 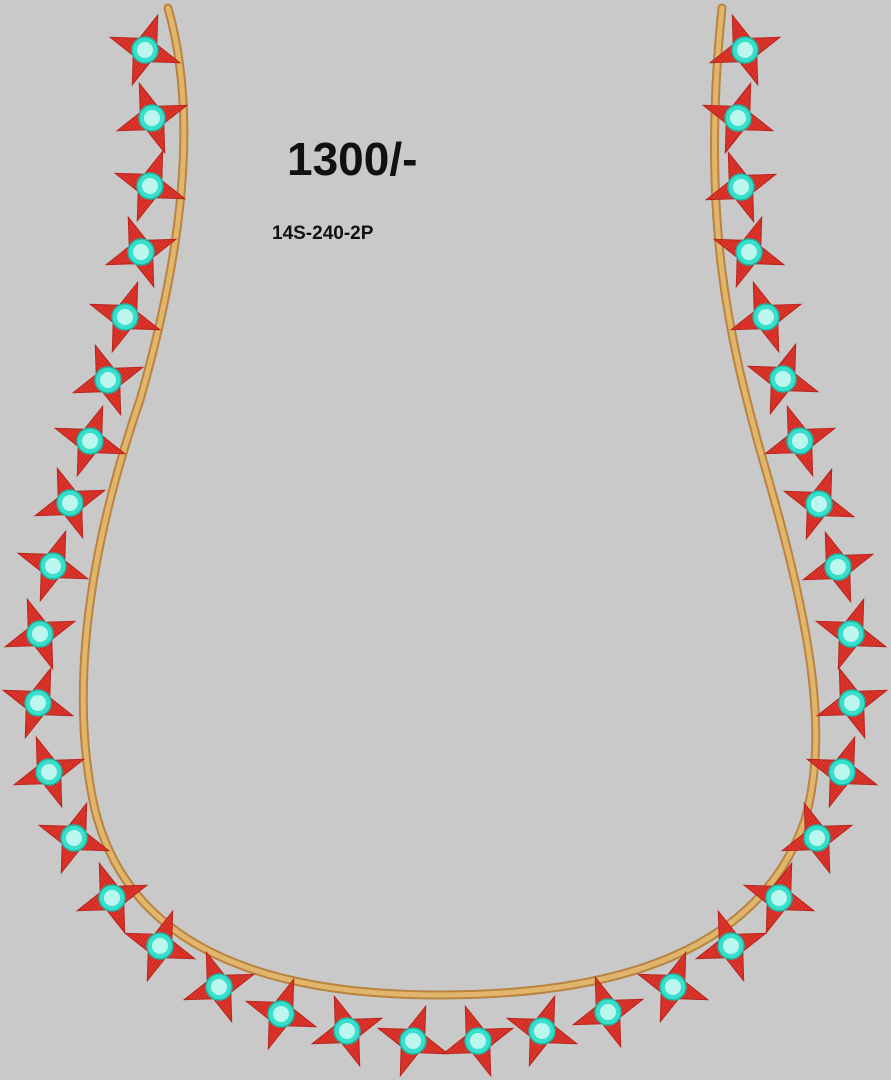 I want to click on price-label: 1300/-, so click(x=352, y=159).